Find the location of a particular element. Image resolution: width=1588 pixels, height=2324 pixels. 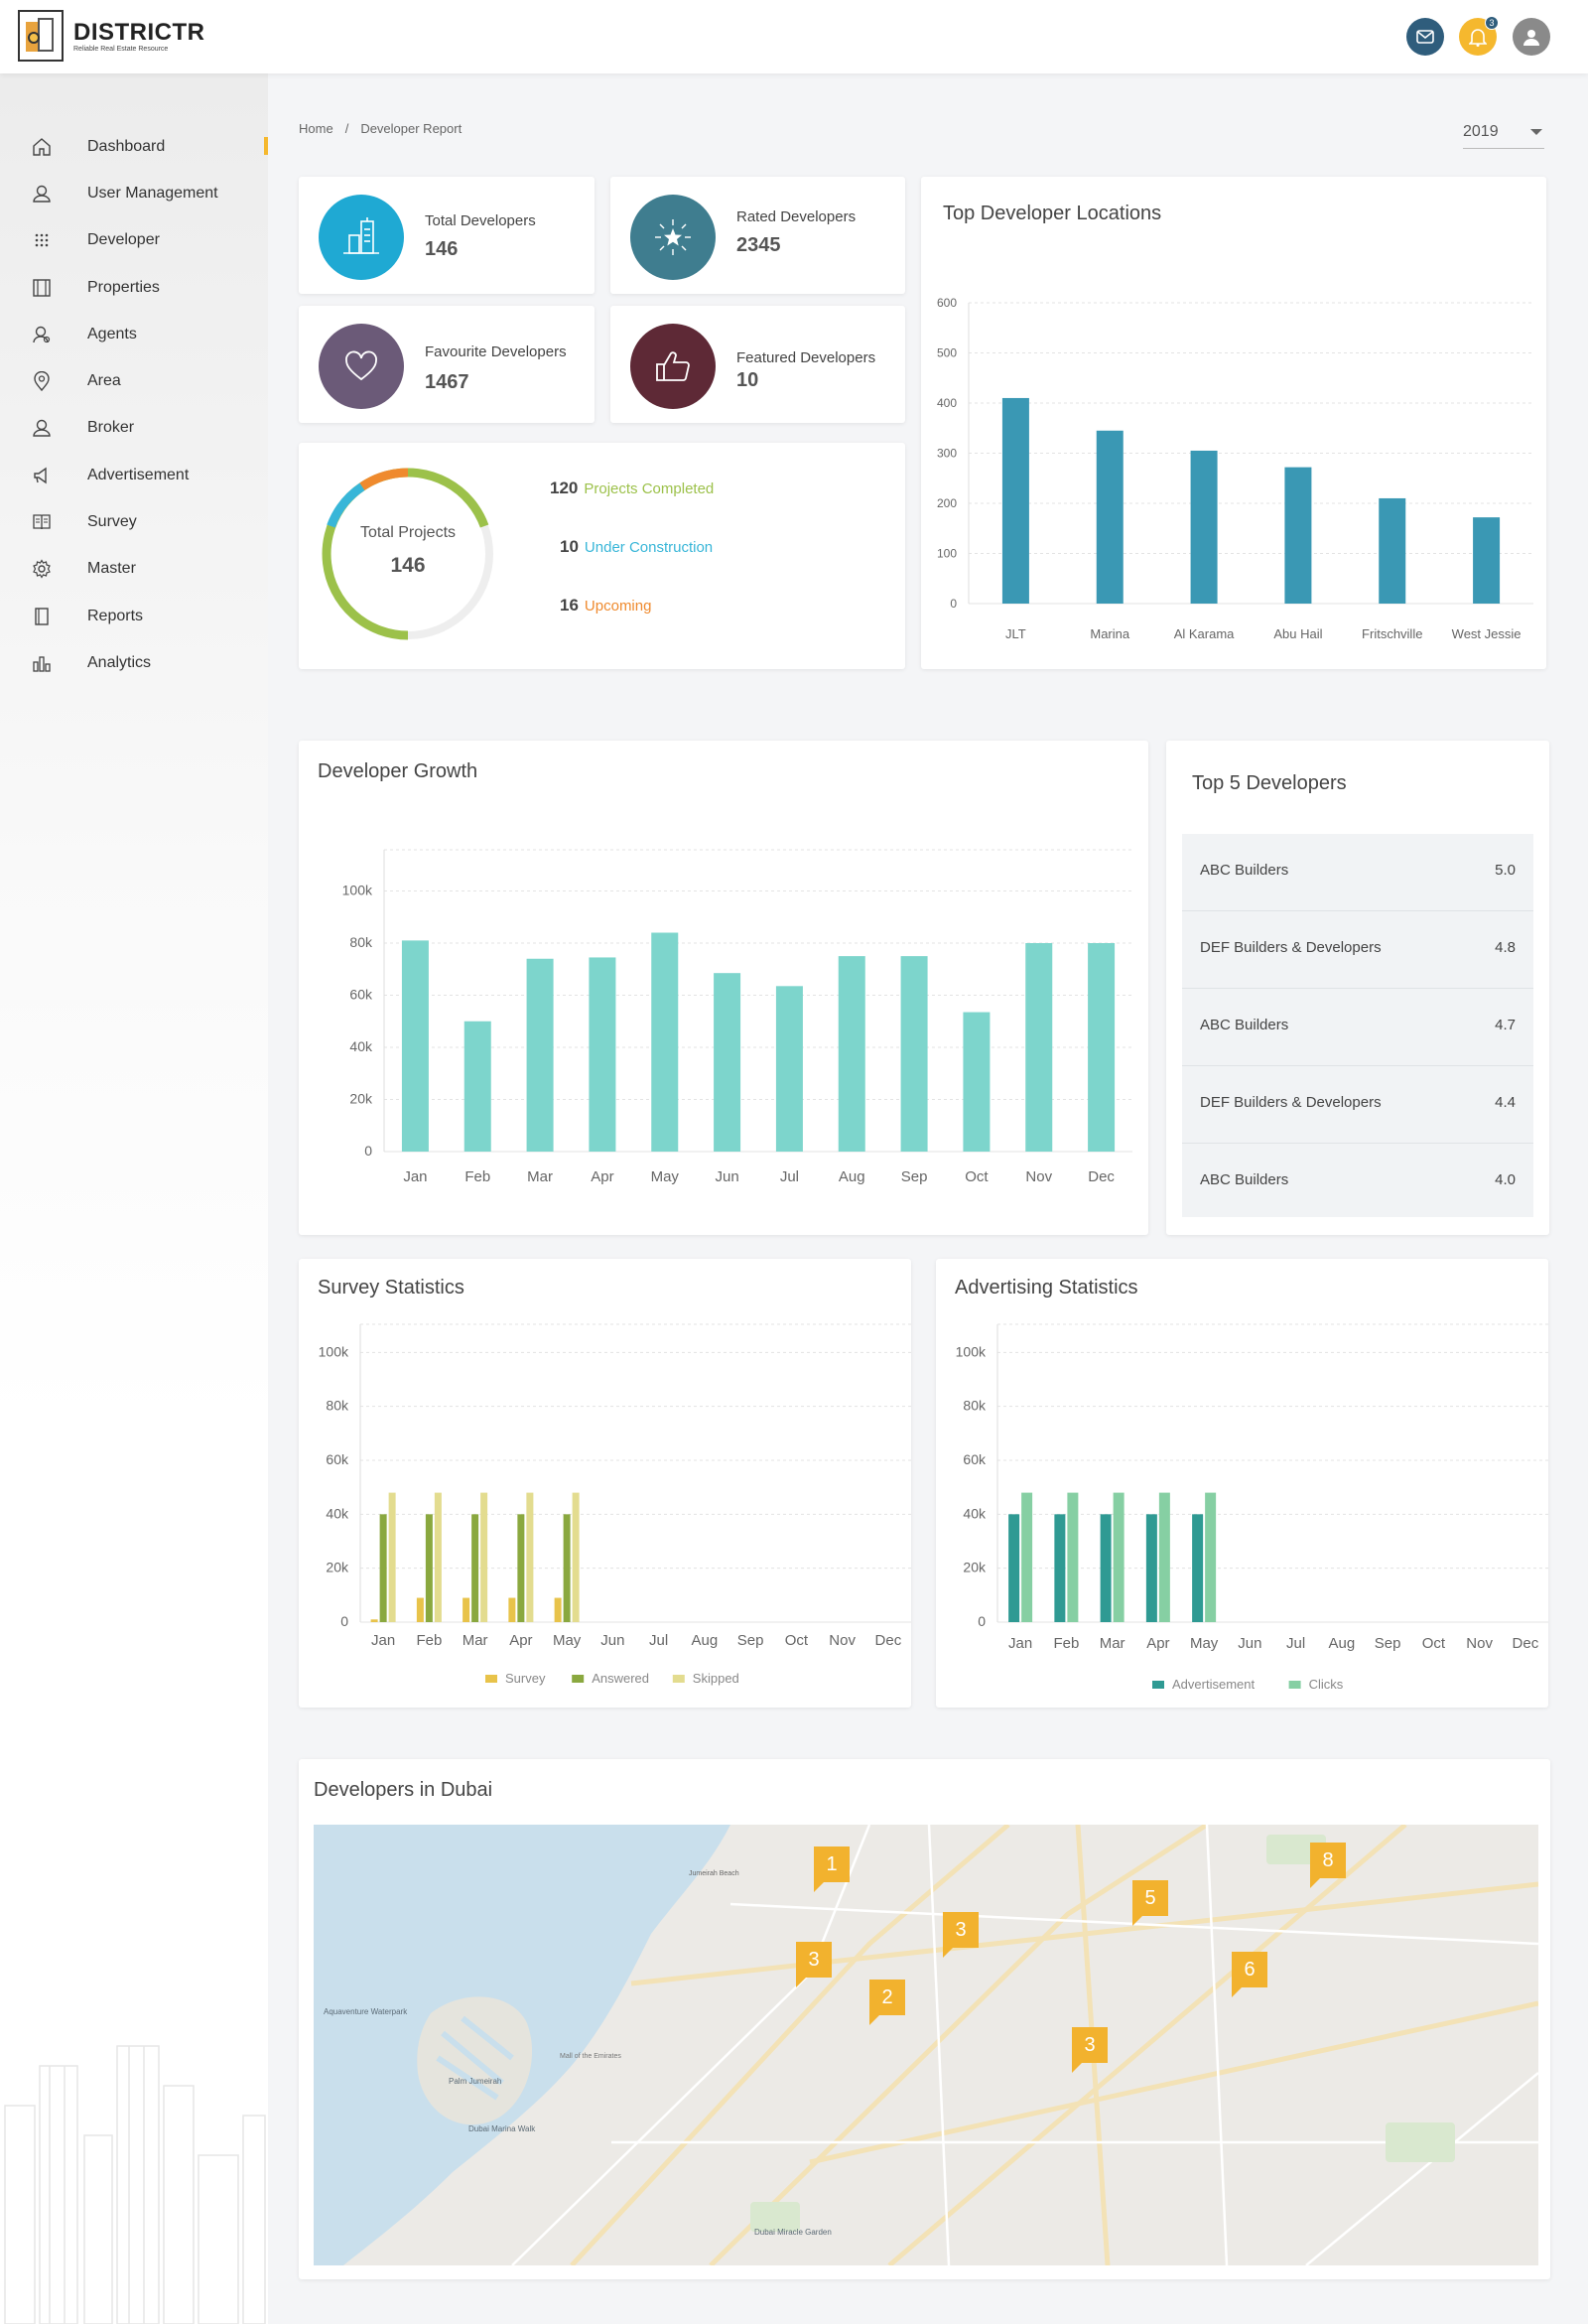

featured-developers-card: Featured Developers 10 is located at coordinates (758, 365).